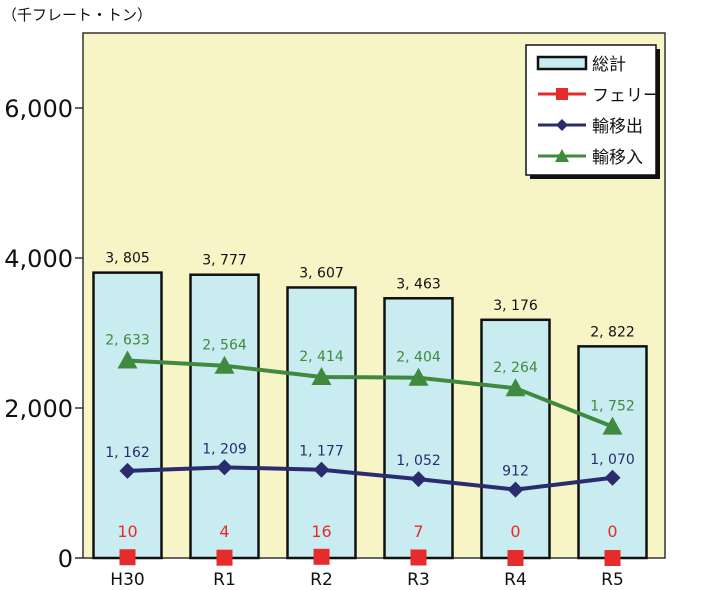  I want to click on x-tick-label: R5, so click(612, 580).